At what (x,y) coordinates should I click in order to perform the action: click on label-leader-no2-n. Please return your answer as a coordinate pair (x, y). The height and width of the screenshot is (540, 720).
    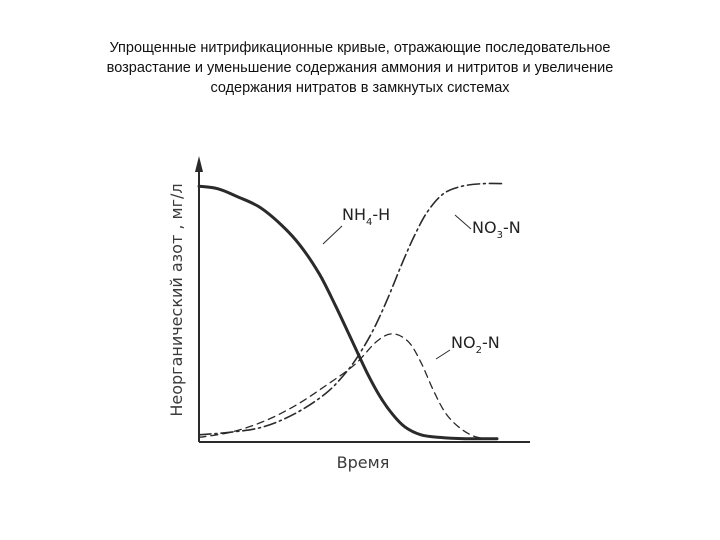
    Looking at the image, I should click on (443, 354).